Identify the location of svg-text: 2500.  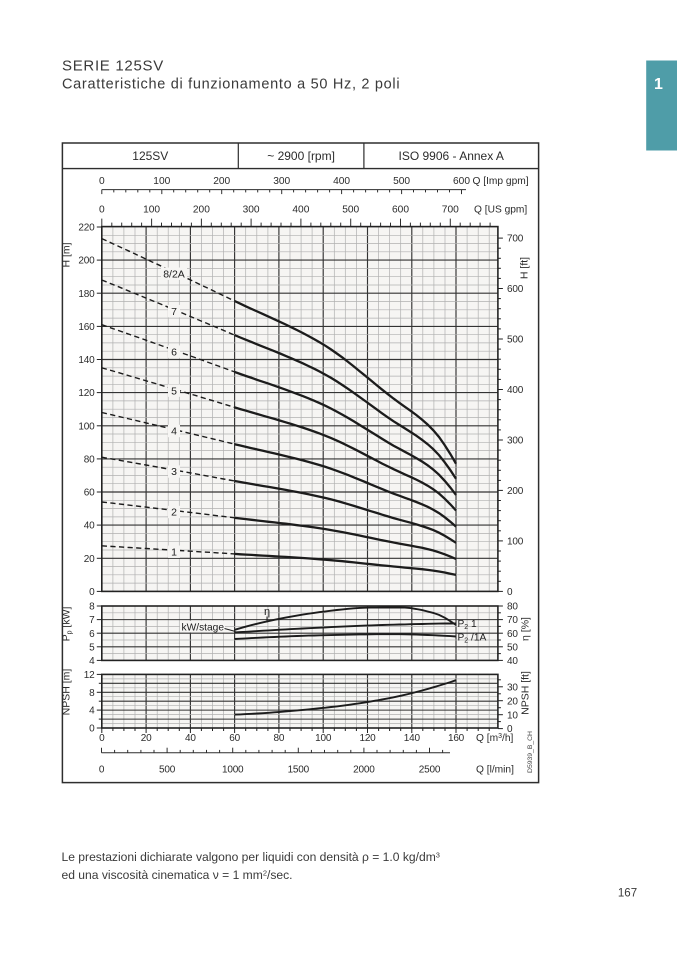
(430, 769).